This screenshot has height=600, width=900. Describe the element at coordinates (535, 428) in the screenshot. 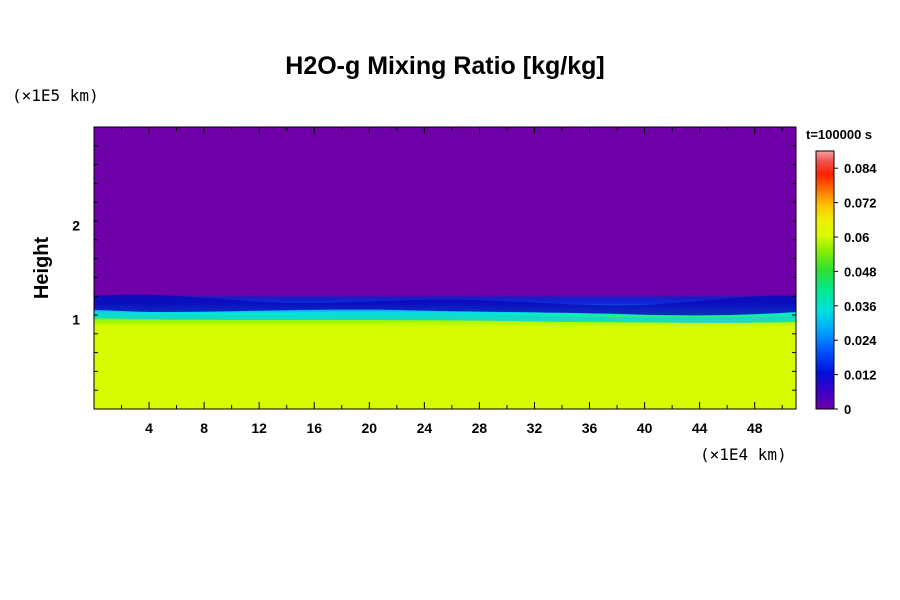

I see `x-tick-label: 32` at that location.